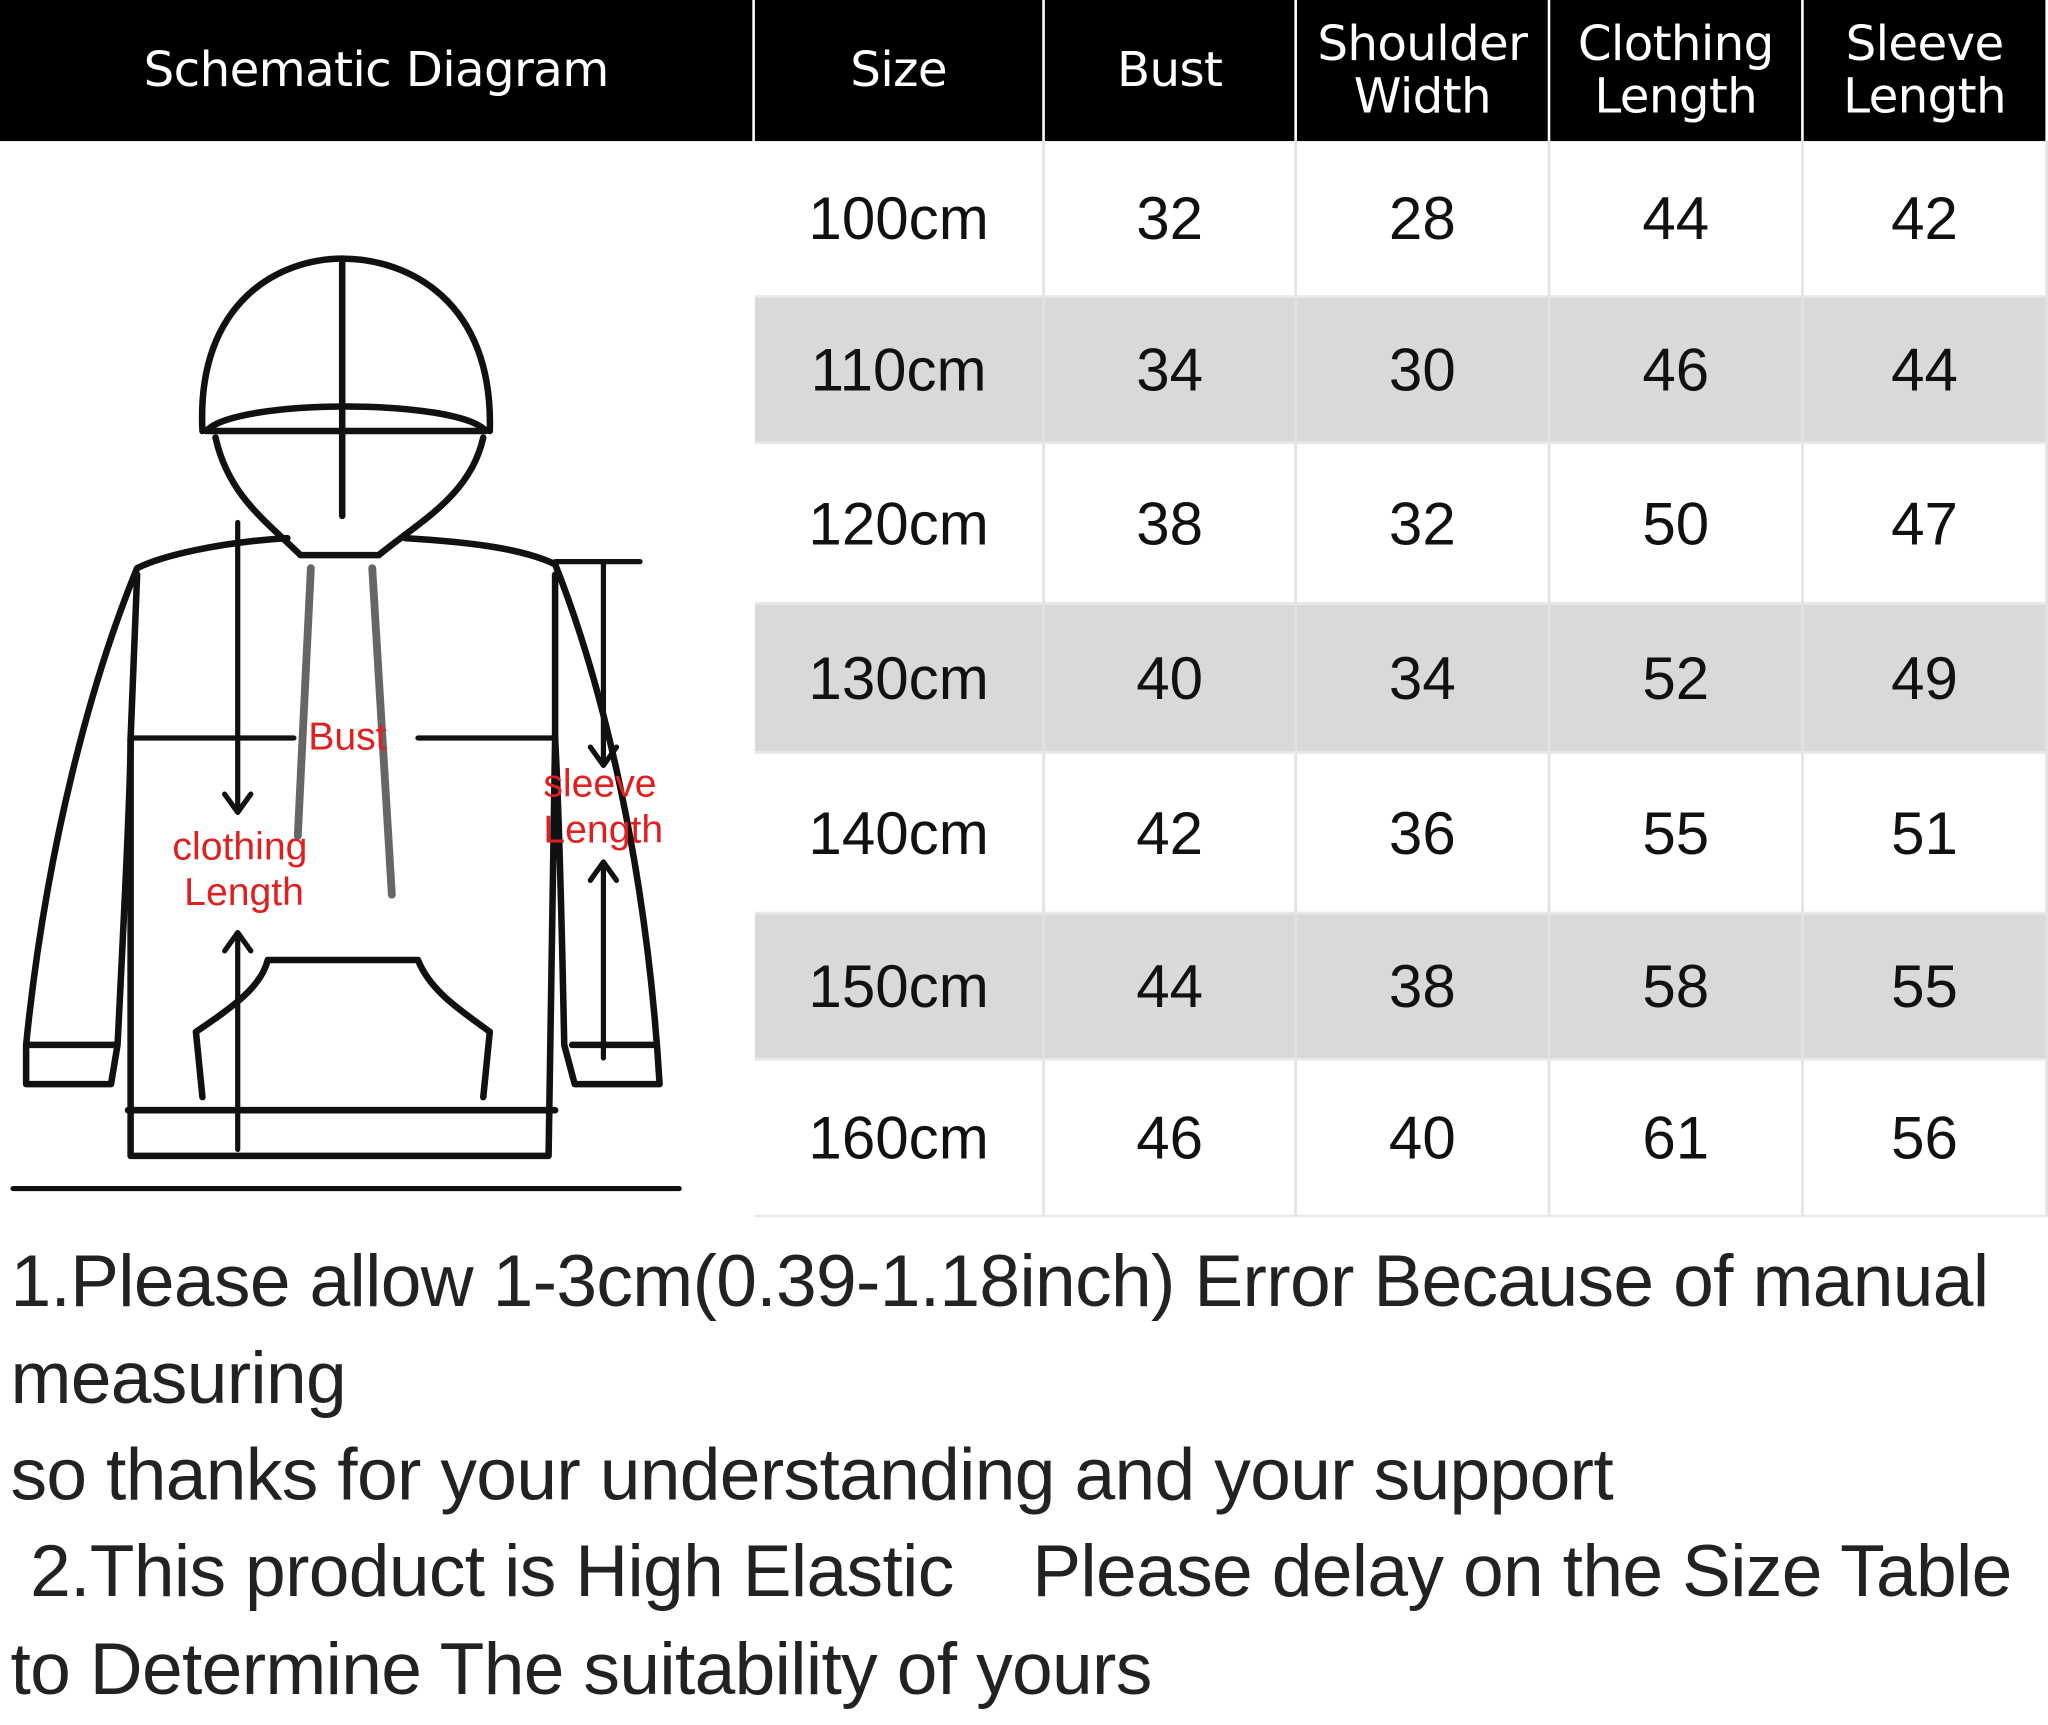  Describe the element at coordinates (239, 846) in the screenshot. I see `clothing-label: clothing` at that location.